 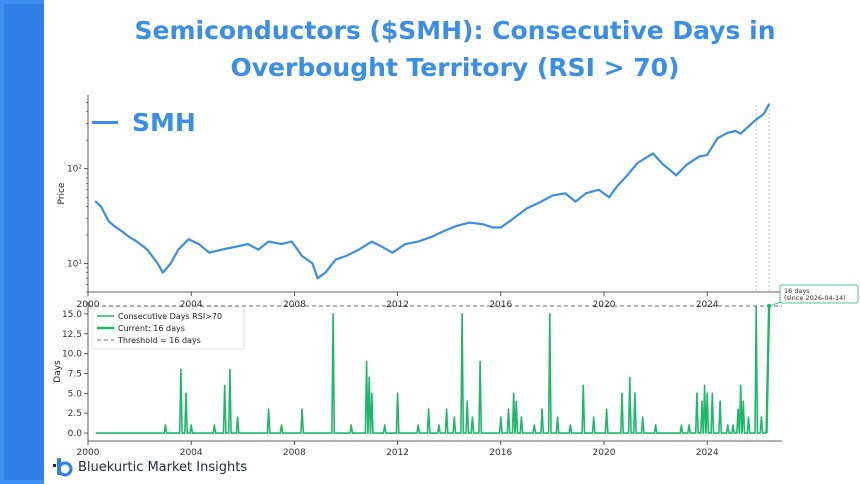 I want to click on price-y-tick-label: 10², so click(x=74, y=170).